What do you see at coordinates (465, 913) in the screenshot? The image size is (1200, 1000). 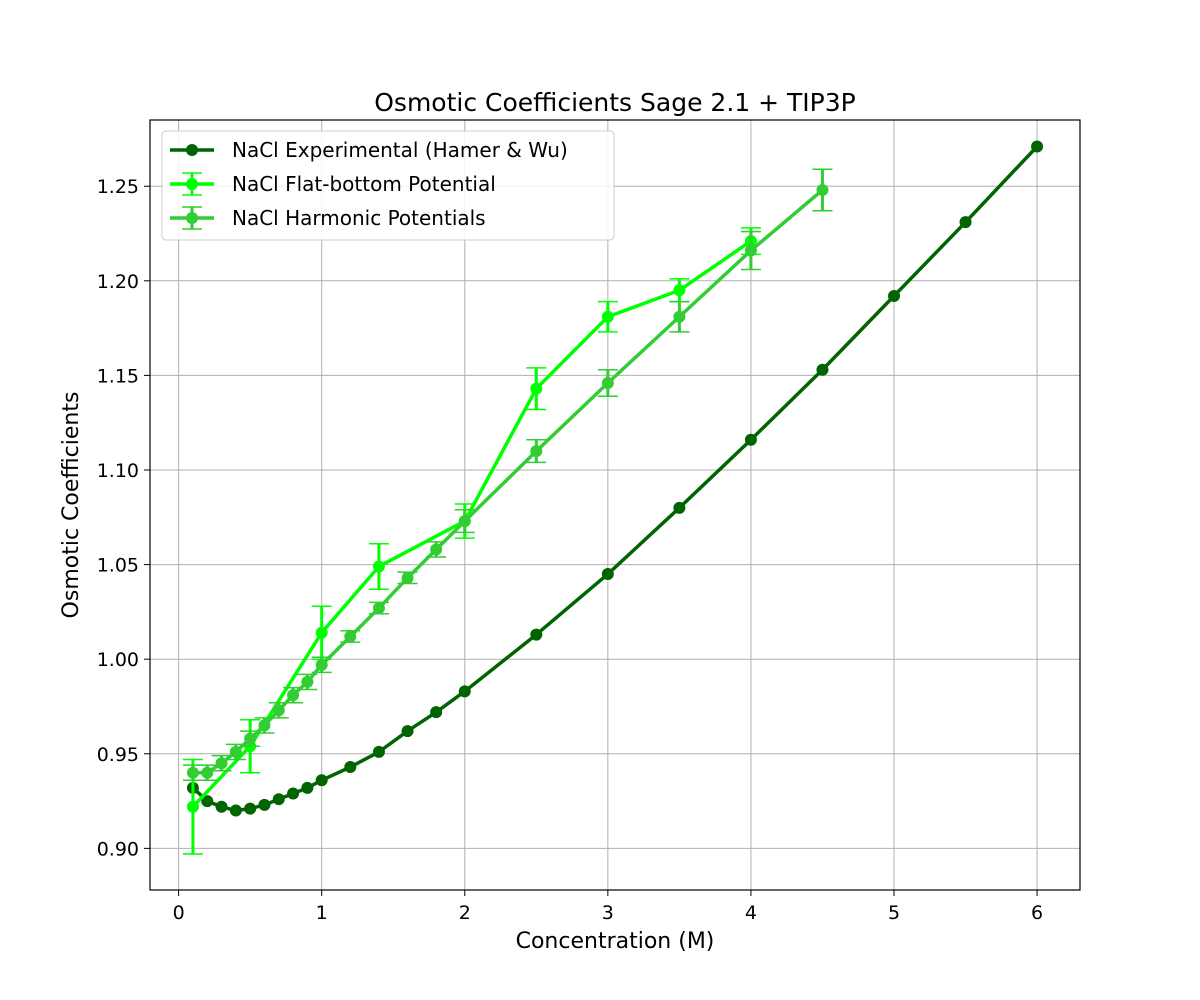 I see `x-tick-label: 2` at bounding box center [465, 913].